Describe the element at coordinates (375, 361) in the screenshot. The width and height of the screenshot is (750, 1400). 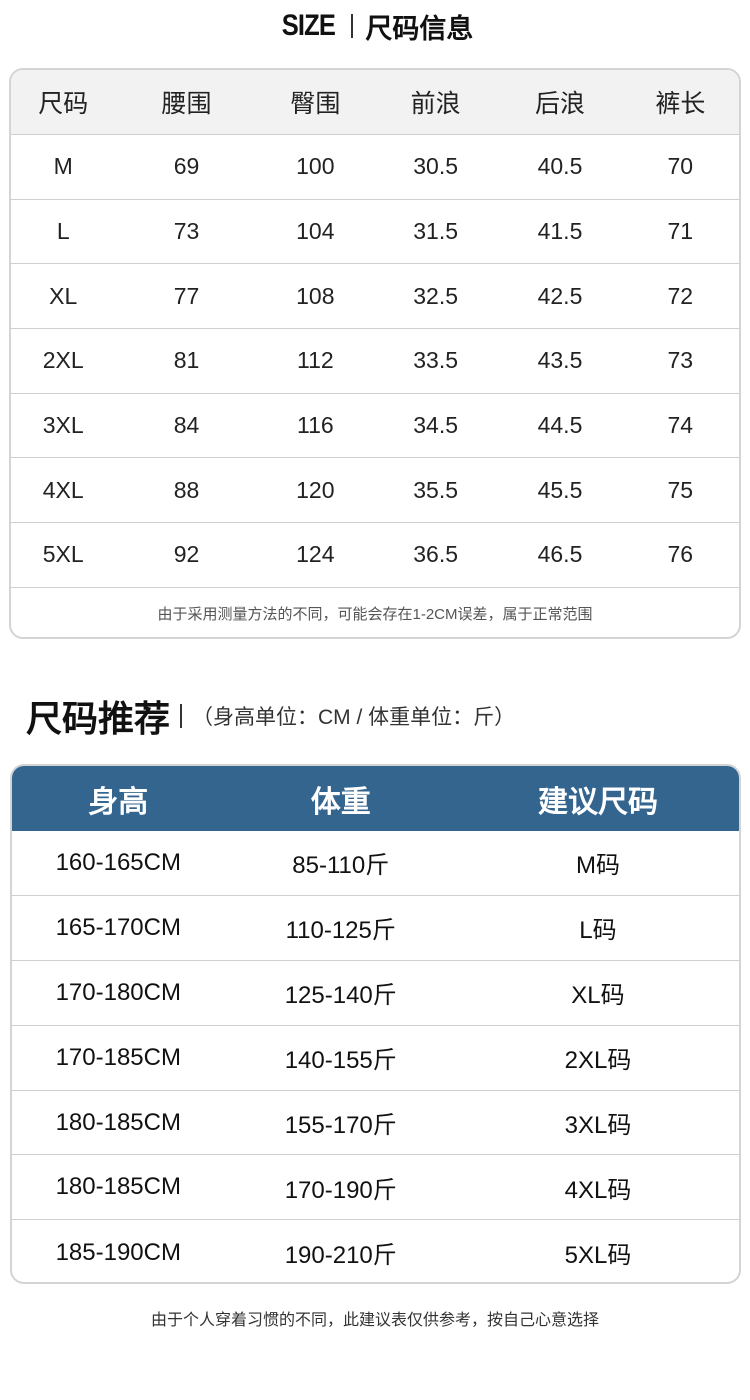
I see `table-row: 2XL 81 112 33.5 43.5 73` at that location.